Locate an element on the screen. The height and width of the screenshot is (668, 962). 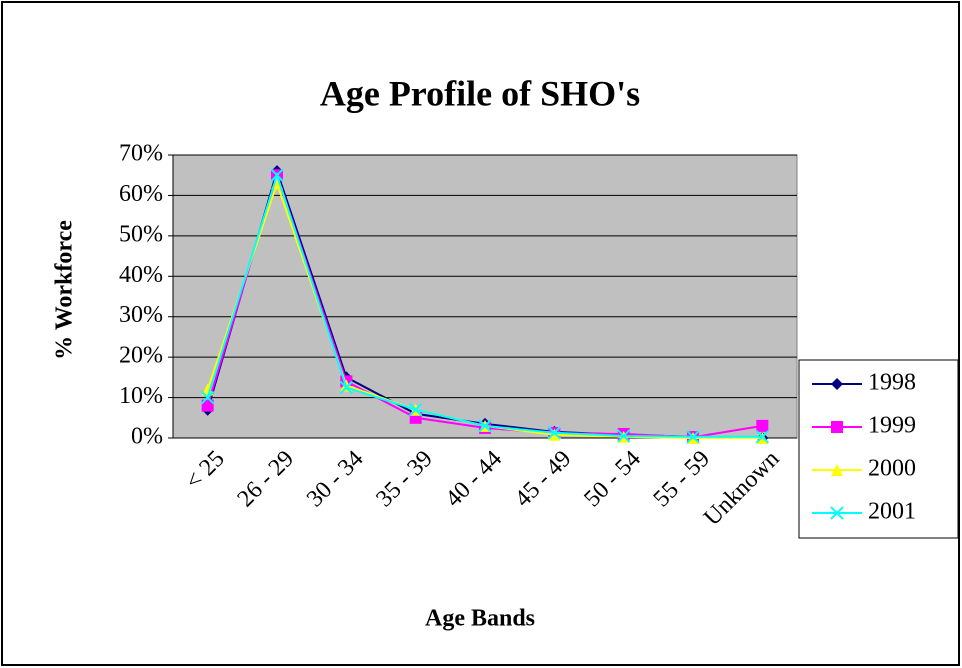
legend-label: 1999 is located at coordinates (892, 426).